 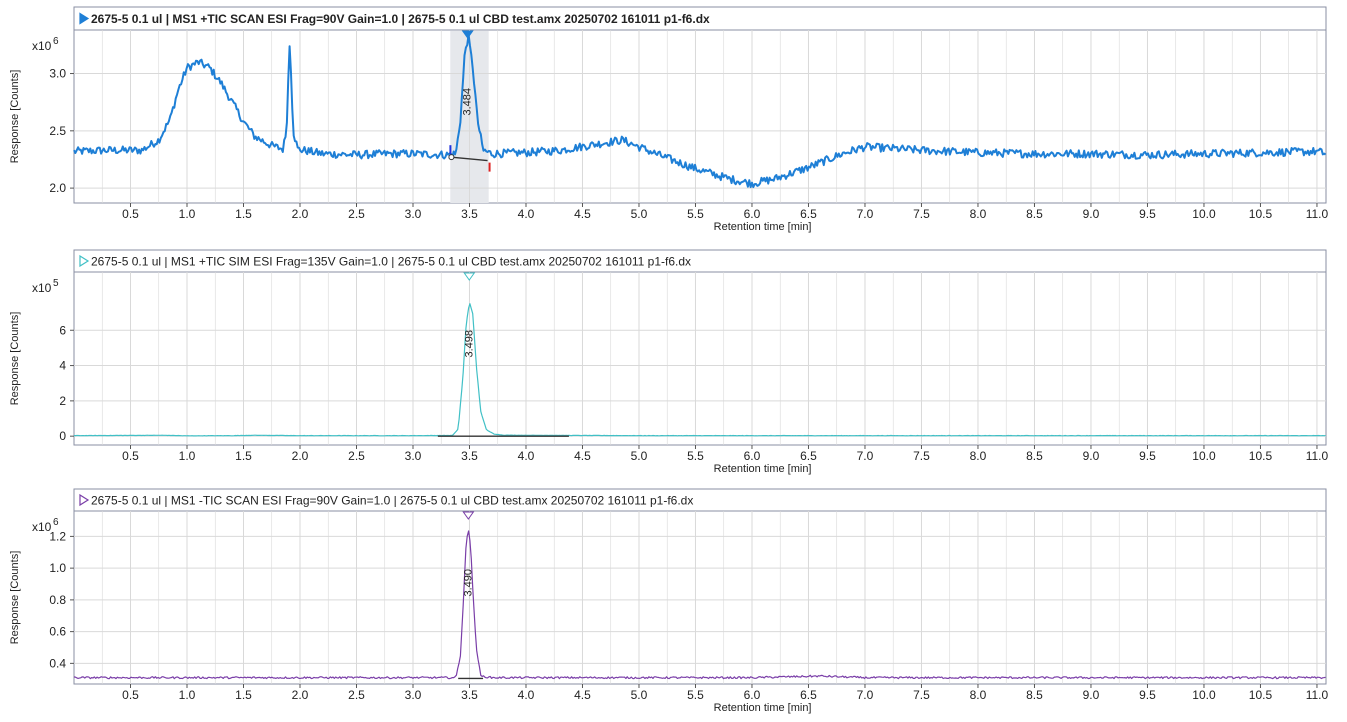 What do you see at coordinates (84, 18) in the screenshot?
I see `filled-triangle-right-icon` at bounding box center [84, 18].